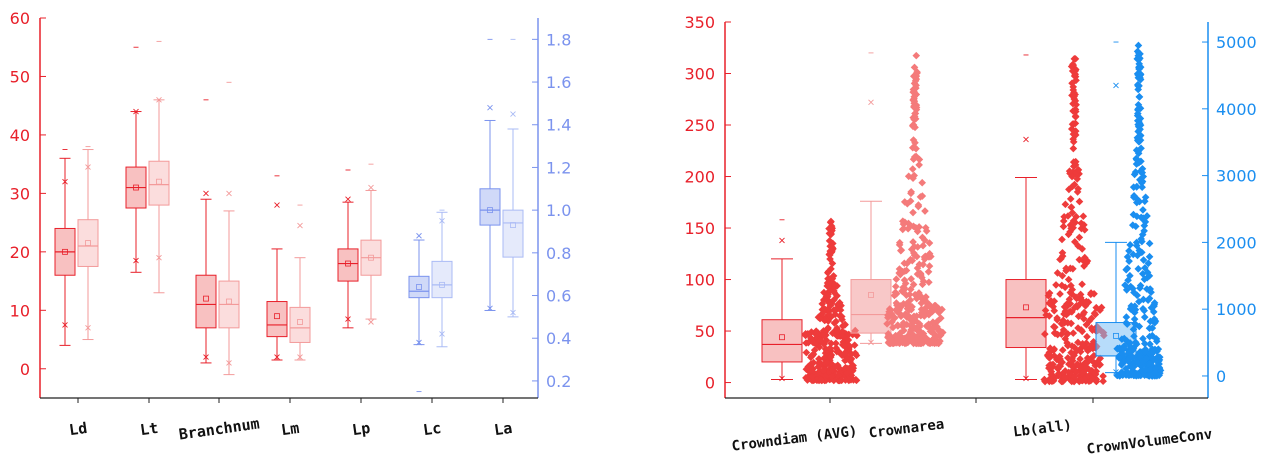  Describe the element at coordinates (300, 324) in the screenshot. I see `chart1-lm-series2-box` at that location.